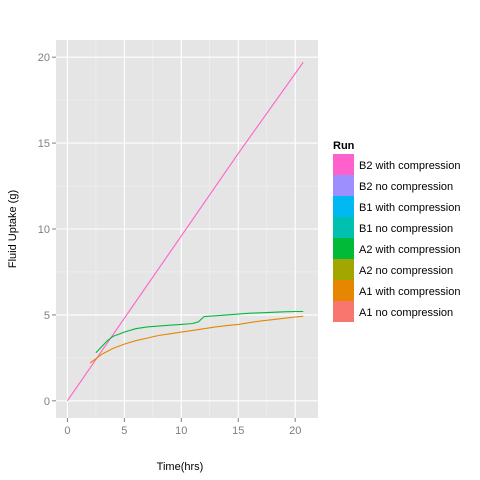 The width and height of the screenshot is (480, 480). I want to click on legend-label: A2 no compression, so click(406, 271).